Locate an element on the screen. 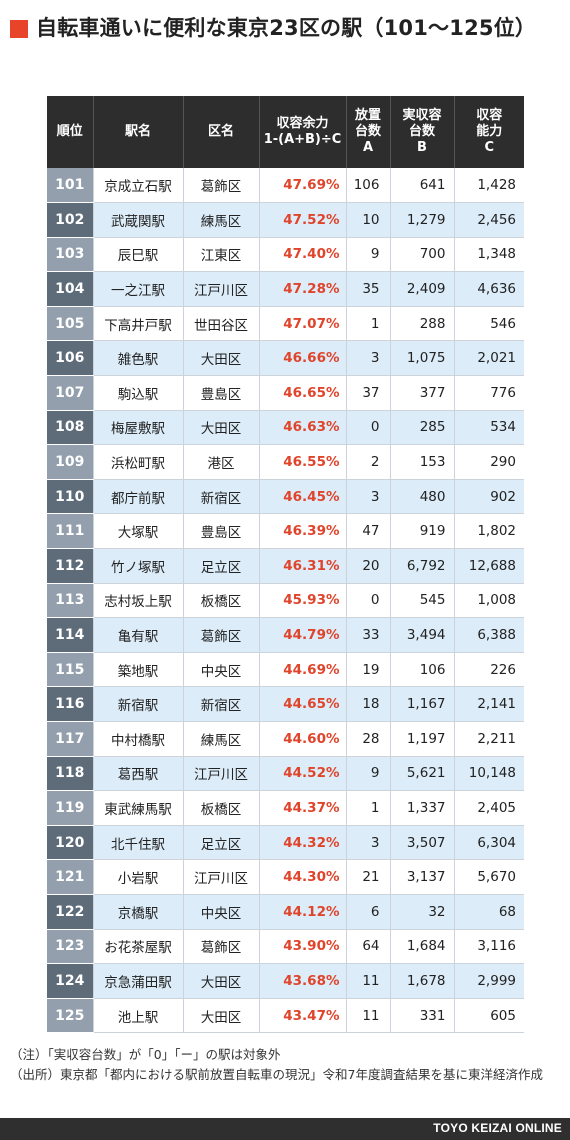 The width and height of the screenshot is (570, 1140). abandoned-cell: 2 is located at coordinates (368, 462).